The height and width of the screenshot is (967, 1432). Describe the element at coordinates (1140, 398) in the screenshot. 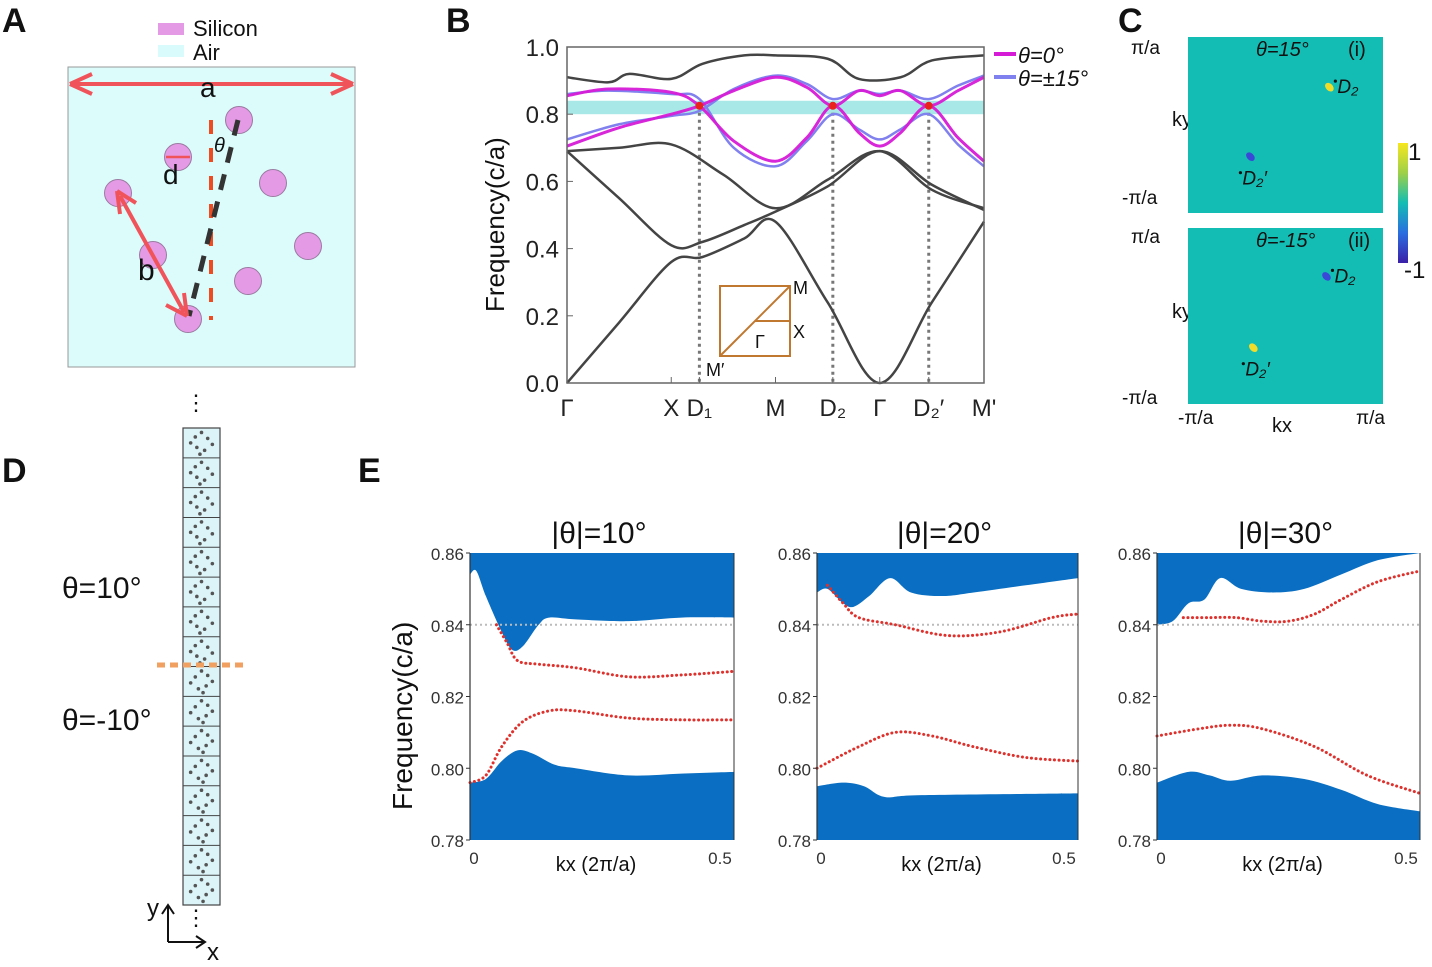

I see `c2-y-tick-min: -π/a` at that location.